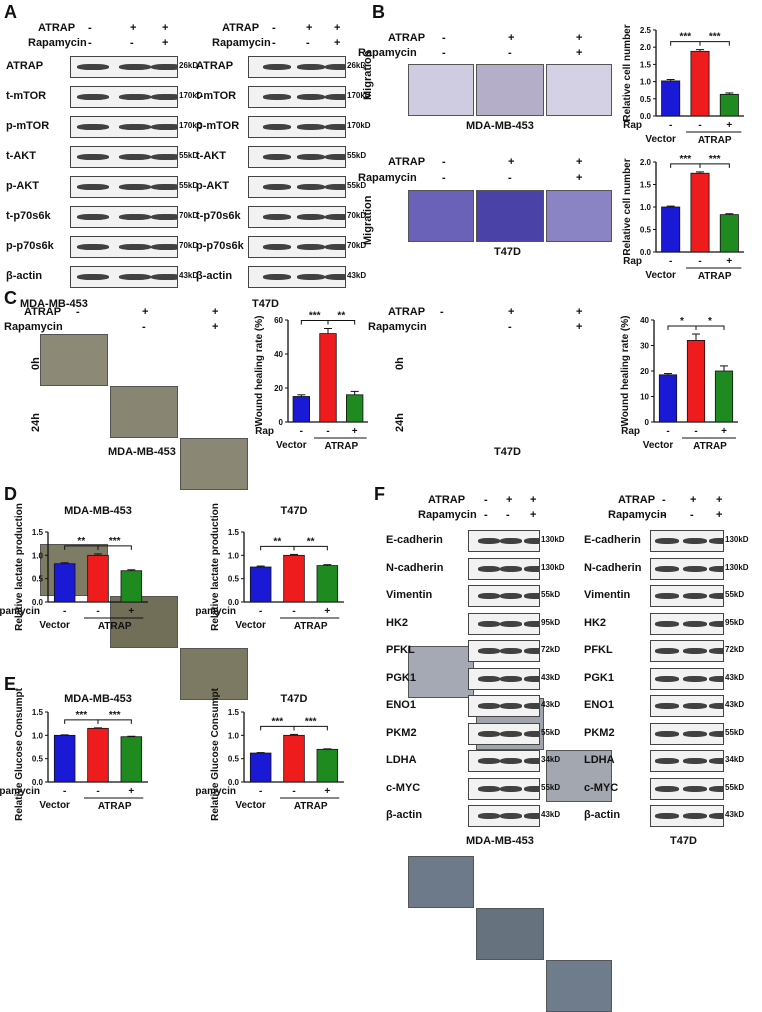 Image resolution: width=762 pixels, height=1012 pixels. What do you see at coordinates (234, 759) in the screenshot?
I see `y-tick-label: 0.5` at bounding box center [234, 759].